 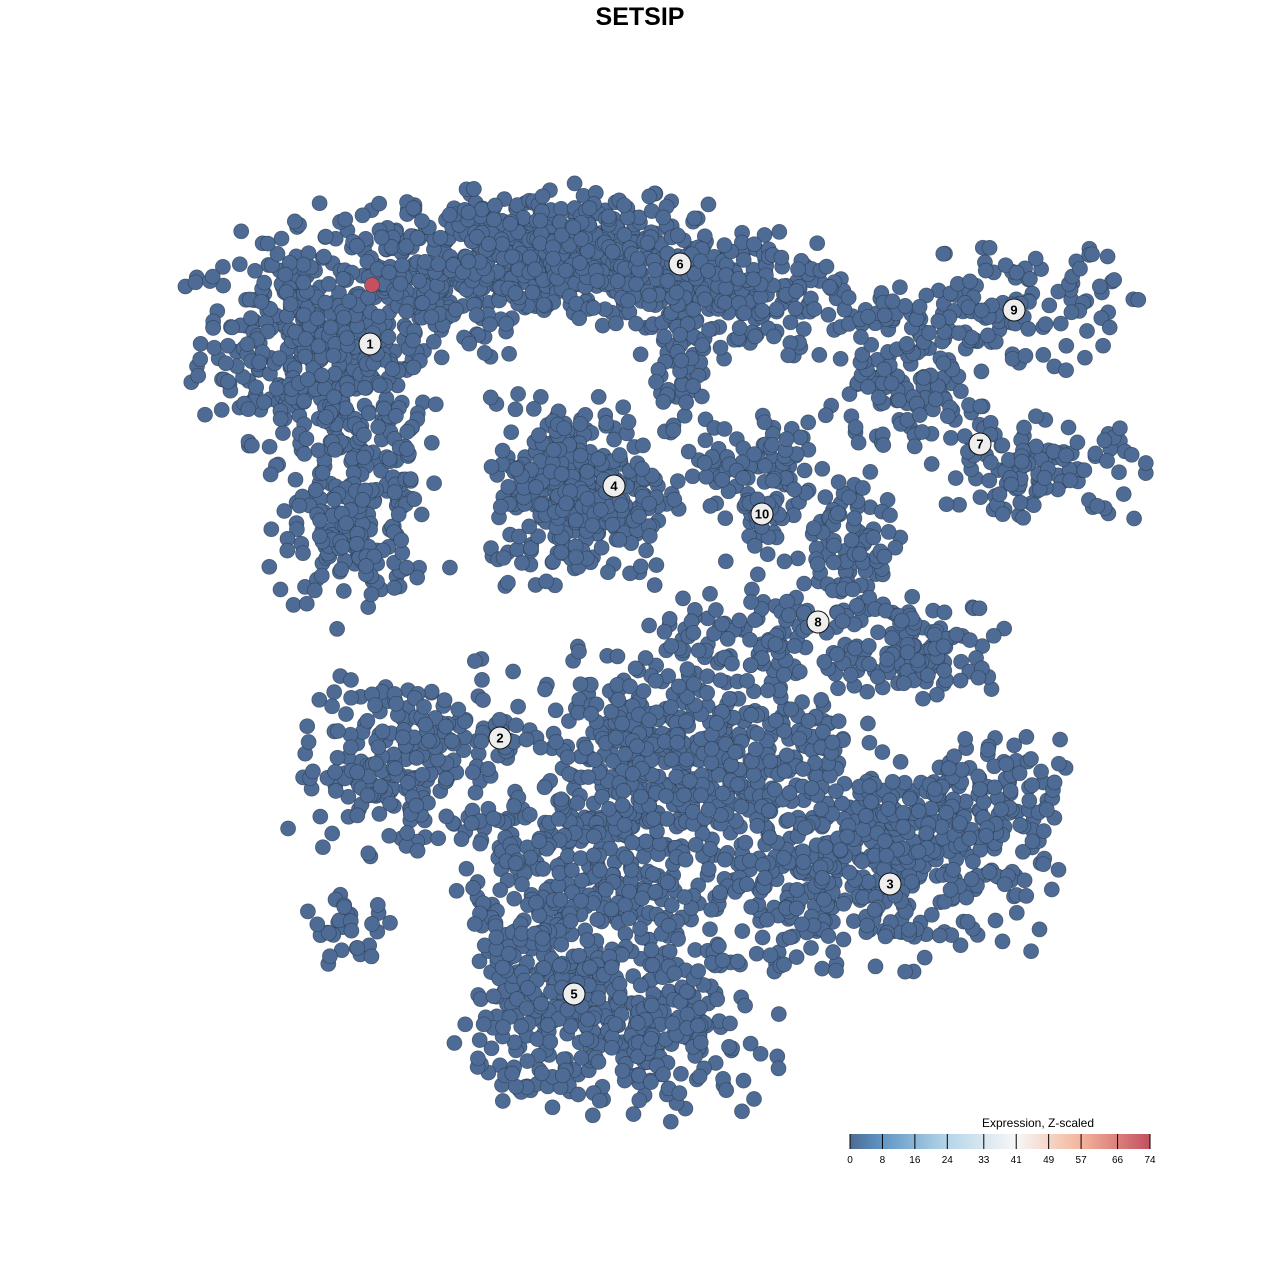 I want to click on cluster-label-text: 10, so click(x=762, y=514).